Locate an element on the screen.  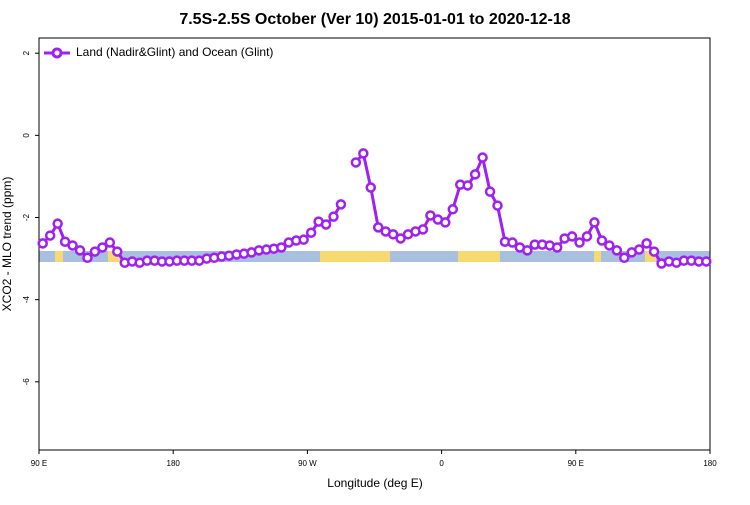
x-tick-label: 90 W is located at coordinates (307, 463).